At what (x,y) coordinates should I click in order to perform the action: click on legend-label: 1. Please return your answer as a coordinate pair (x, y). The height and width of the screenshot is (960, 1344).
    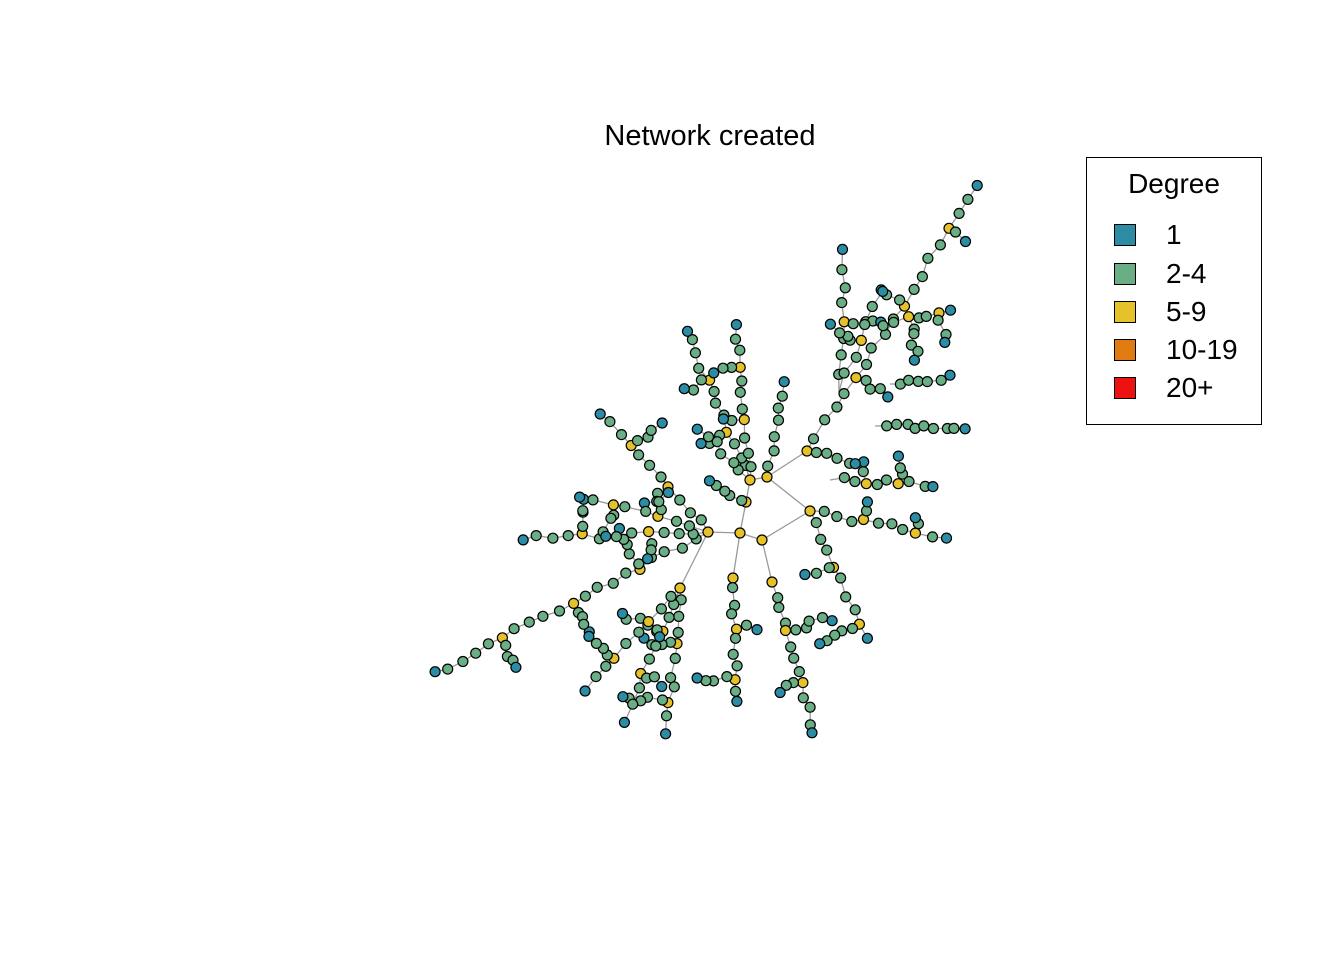
    Looking at the image, I should click on (1174, 234).